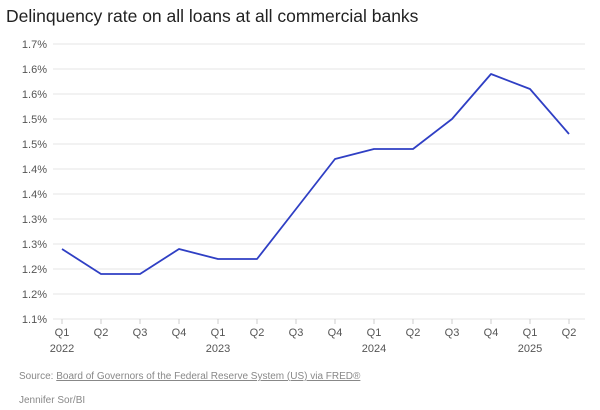 This screenshot has width=600, height=410. Describe the element at coordinates (218, 349) in the screenshot. I see `x-year-label: 2023` at that location.